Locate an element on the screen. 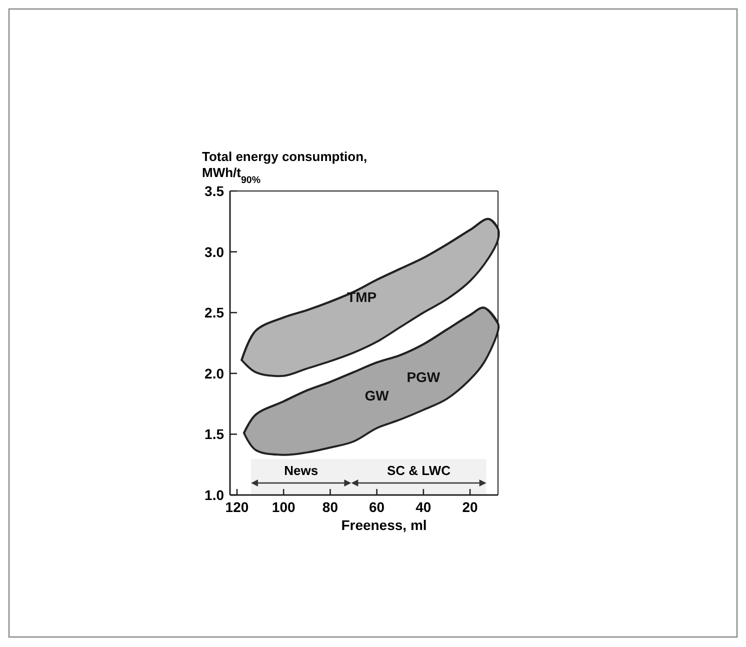 This screenshot has height=647, width=746. x-tick-label: 120 is located at coordinates (237, 507).